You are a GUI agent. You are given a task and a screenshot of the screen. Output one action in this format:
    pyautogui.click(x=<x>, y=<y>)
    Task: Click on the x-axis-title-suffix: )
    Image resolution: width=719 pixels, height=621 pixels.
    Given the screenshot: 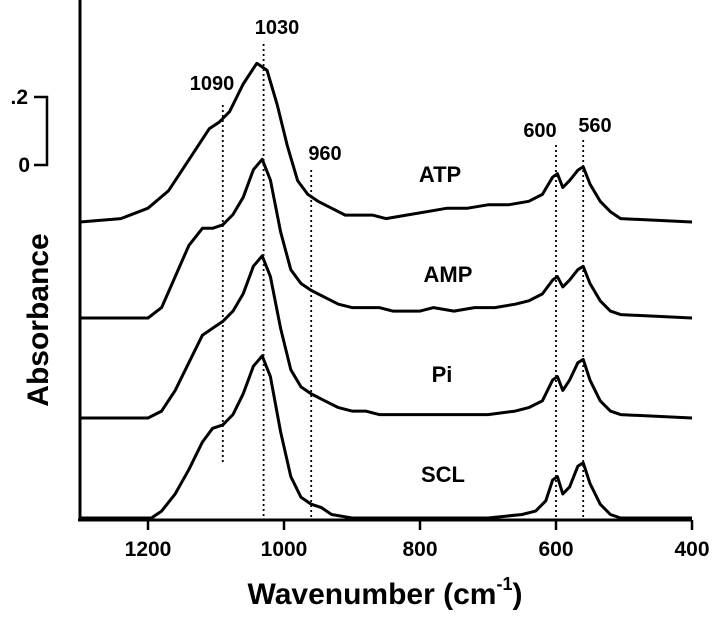 What is the action you would take?
    pyautogui.click(x=517, y=594)
    